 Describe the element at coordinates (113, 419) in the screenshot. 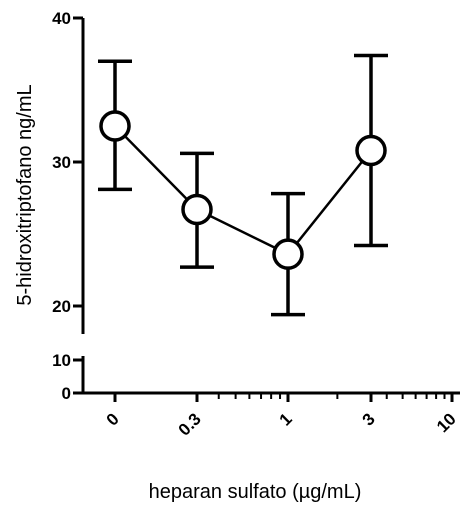

I see `x-tick-label-0: 0` at that location.